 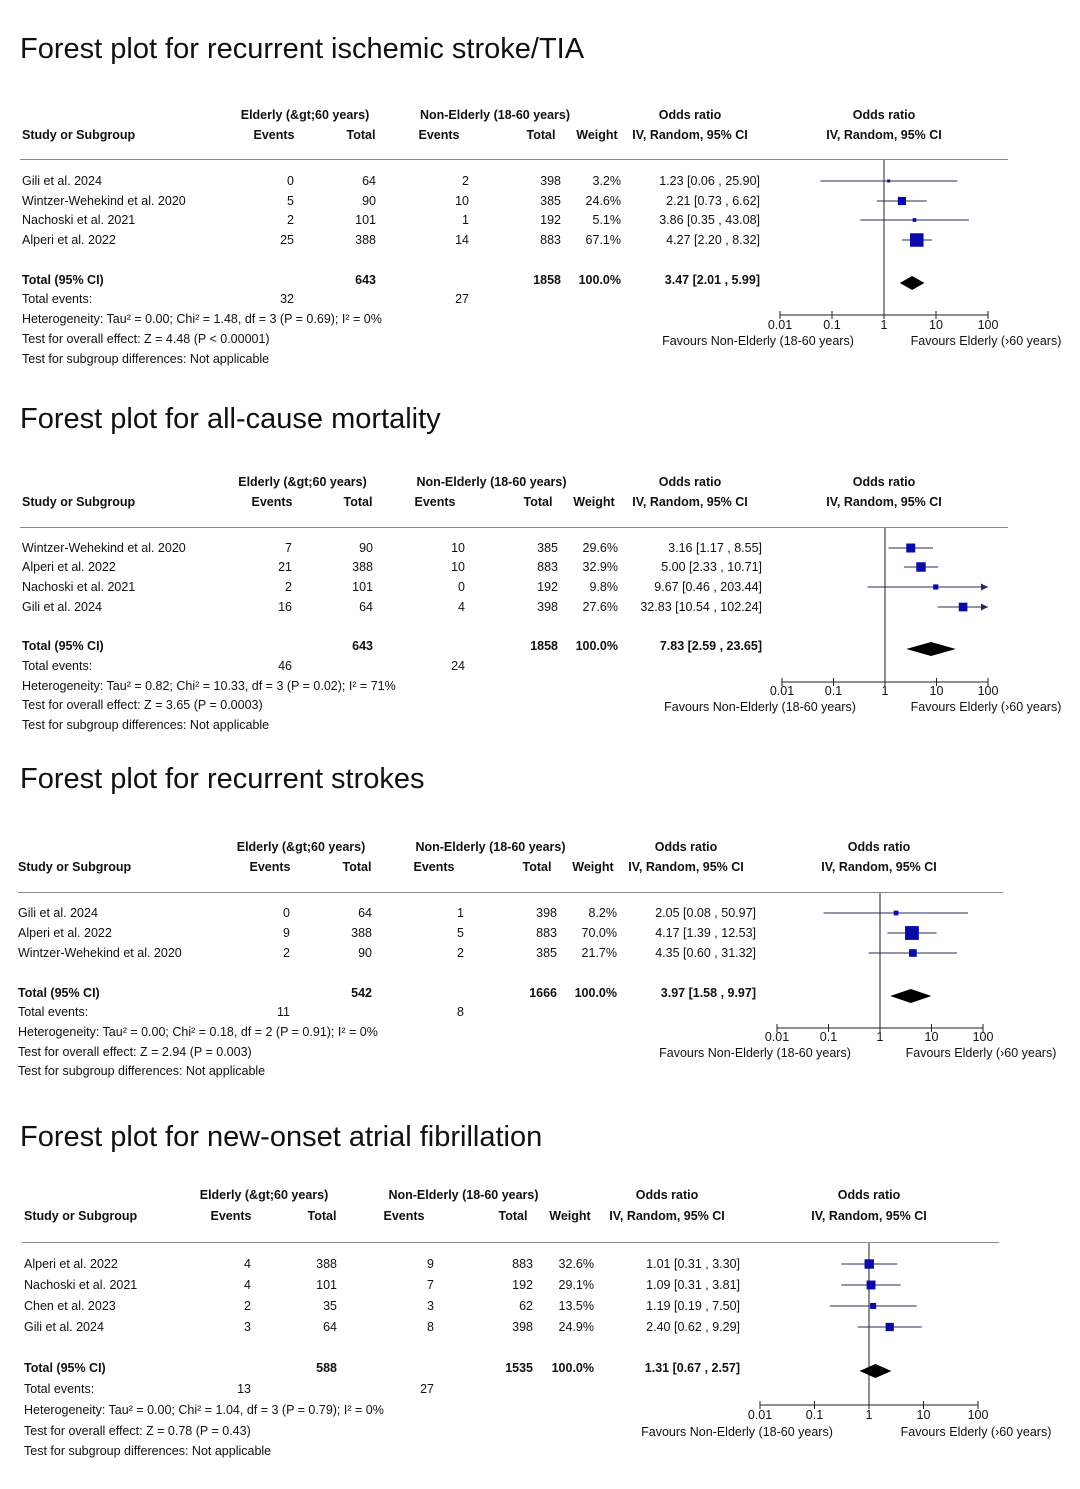 What do you see at coordinates (465, 220) in the screenshot?
I see `non-elderly-events: 1` at bounding box center [465, 220].